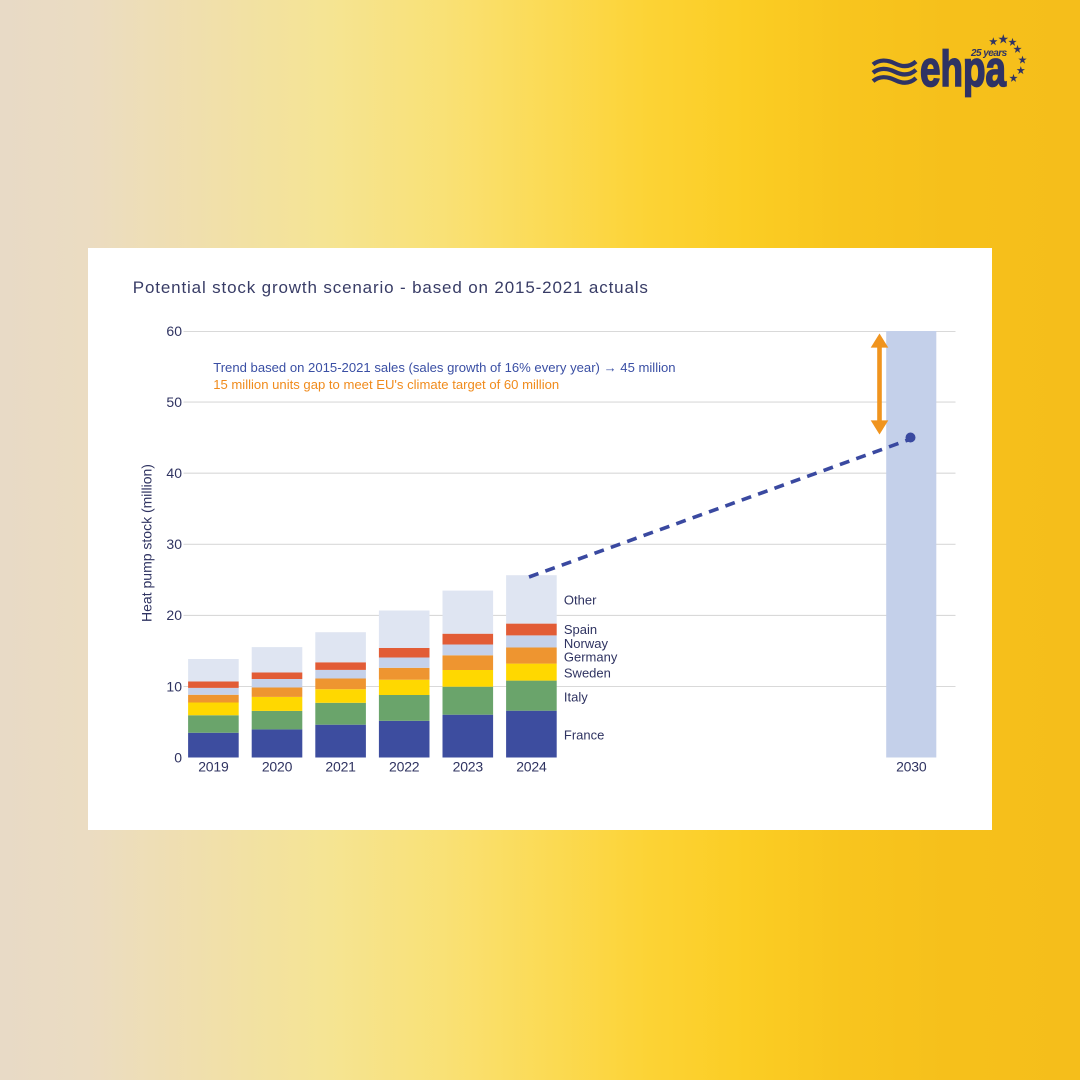 This screenshot has height=1080, width=1080. What do you see at coordinates (174, 544) in the screenshot?
I see `svg-text: 30` at bounding box center [174, 544].